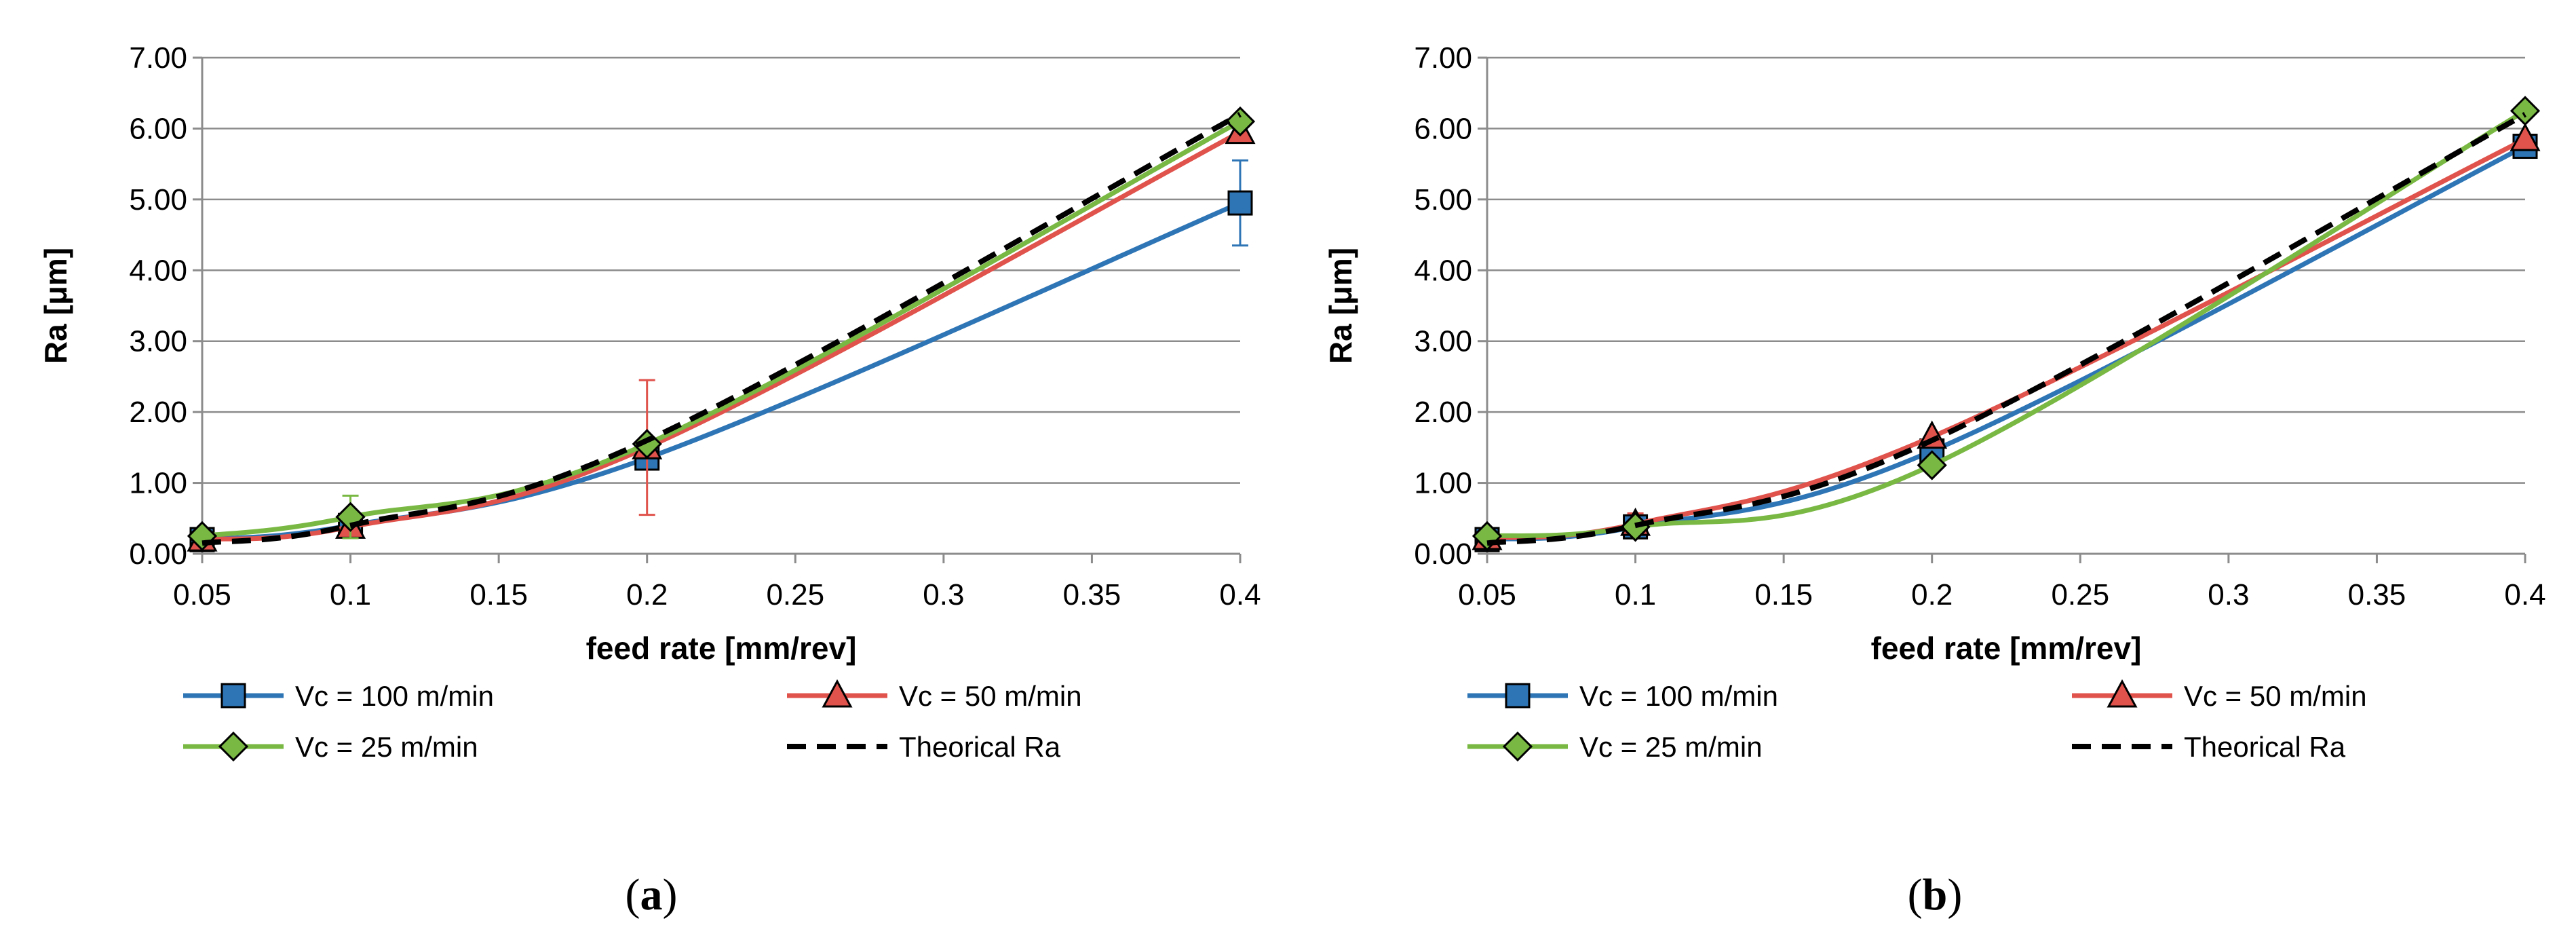 The height and width of the screenshot is (944, 2576). I want to click on panel-letter: a, so click(651, 895).